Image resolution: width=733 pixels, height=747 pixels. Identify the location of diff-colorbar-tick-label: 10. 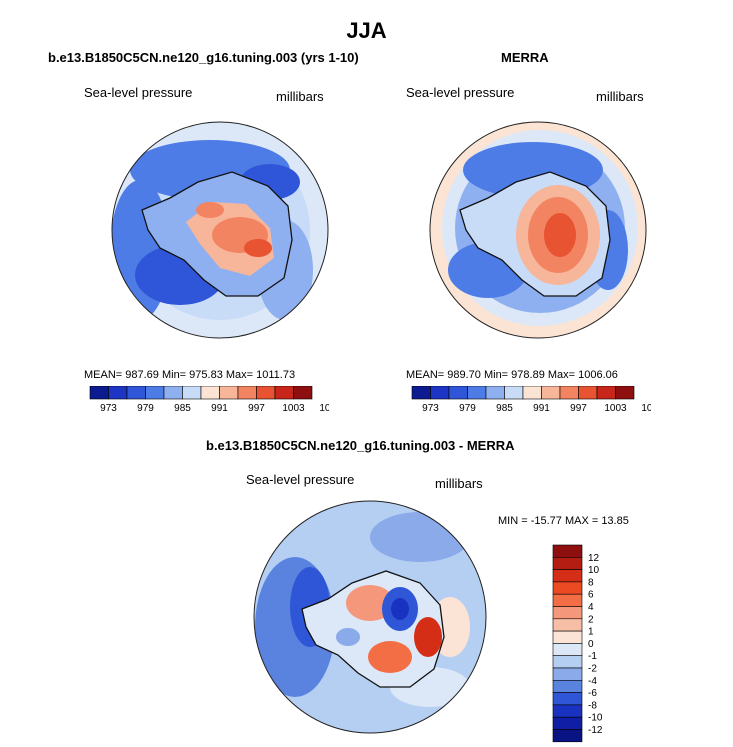
(594, 570).